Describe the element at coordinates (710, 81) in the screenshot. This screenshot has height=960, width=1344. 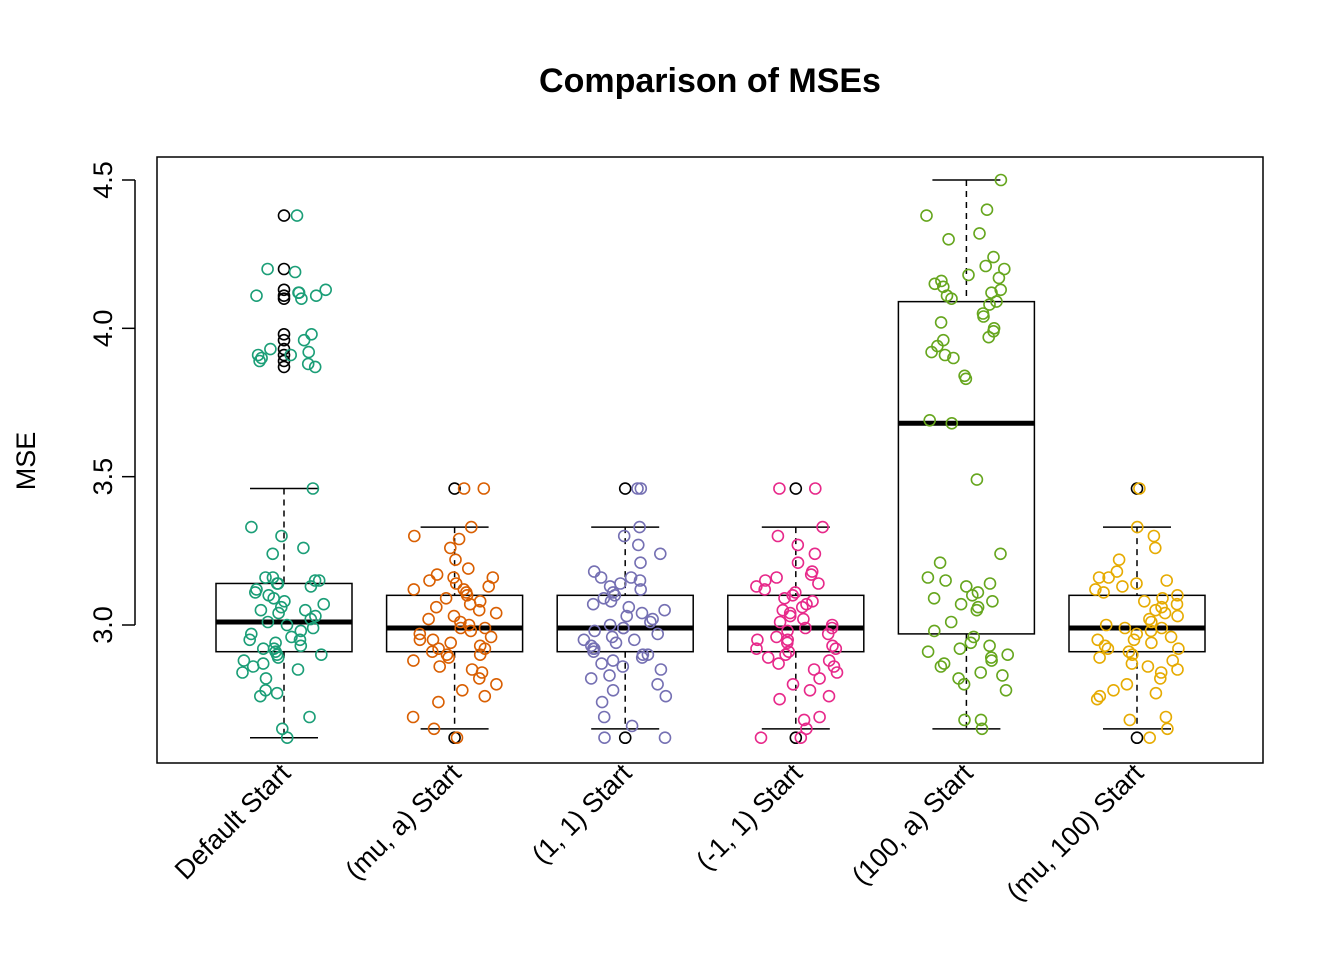
I see `chart-title: Comparison of MSEs` at that location.